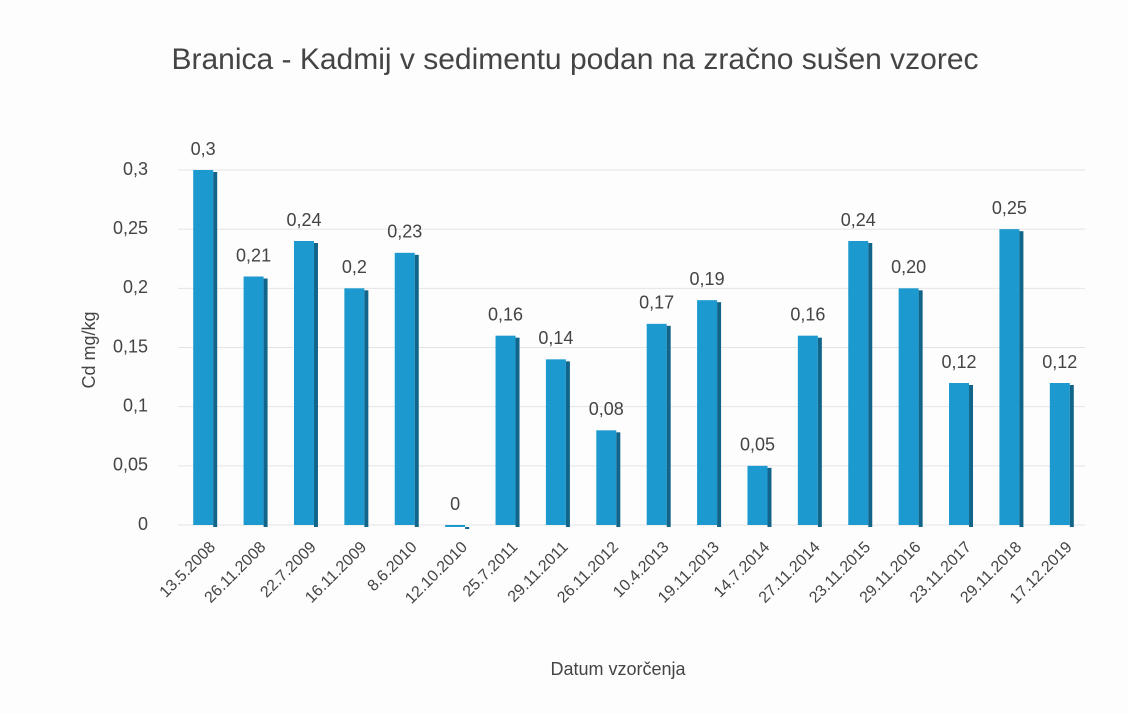  I want to click on y-tick-label: 0,1, so click(135, 405).